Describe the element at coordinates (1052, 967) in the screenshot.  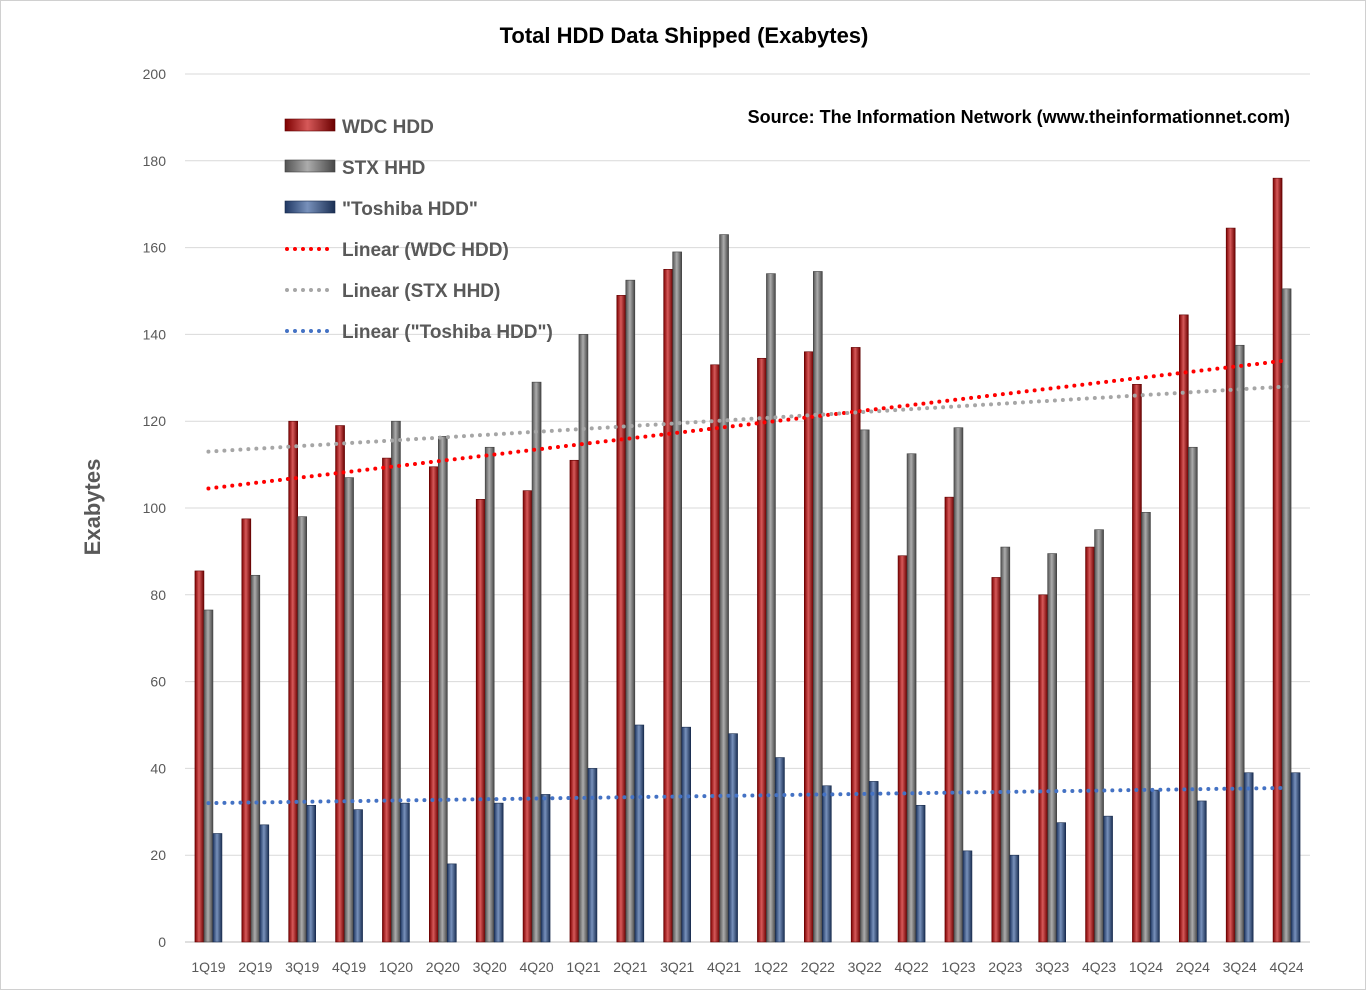
I see `x-tick-label: 3Q23` at that location.